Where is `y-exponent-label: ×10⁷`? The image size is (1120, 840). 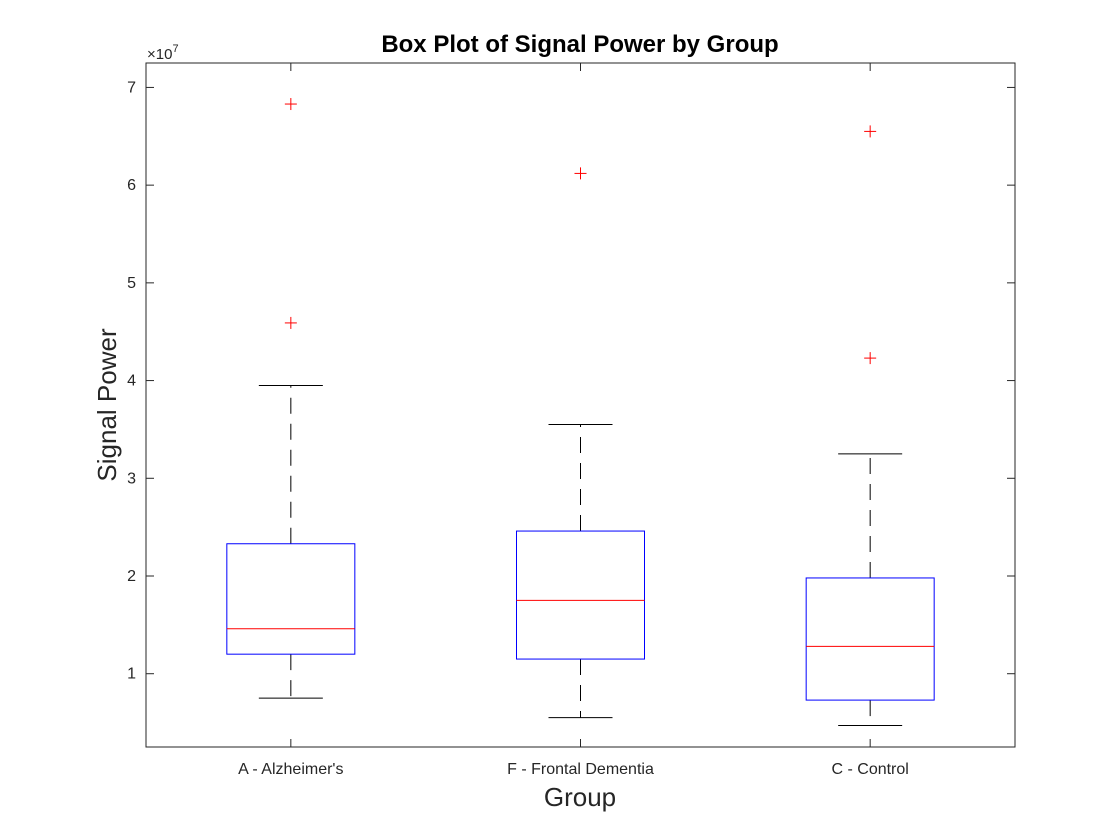
y-exponent-label: ×10⁷ is located at coordinates (163, 53).